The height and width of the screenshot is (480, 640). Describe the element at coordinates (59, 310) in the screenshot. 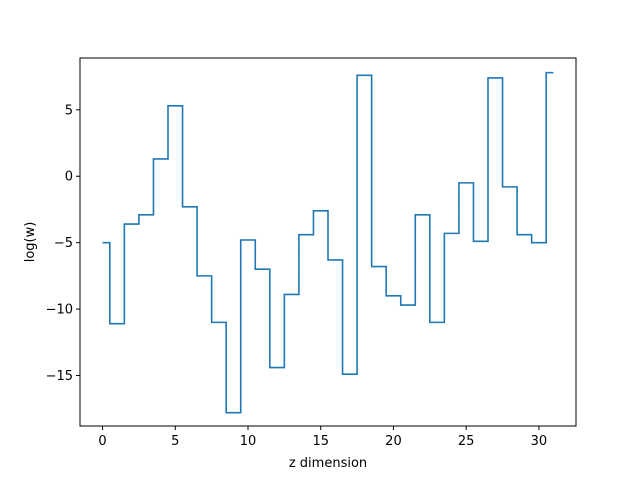

I see `y-tick-label: −10` at that location.